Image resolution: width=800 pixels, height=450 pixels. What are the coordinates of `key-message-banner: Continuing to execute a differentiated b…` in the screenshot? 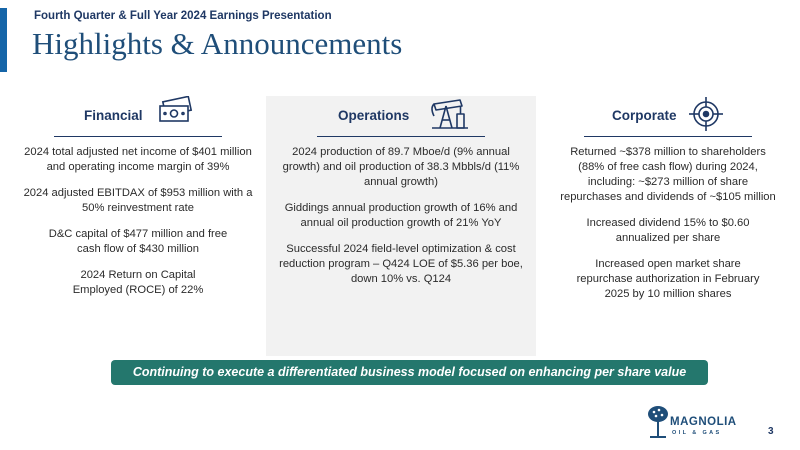 It's located at (409, 372).